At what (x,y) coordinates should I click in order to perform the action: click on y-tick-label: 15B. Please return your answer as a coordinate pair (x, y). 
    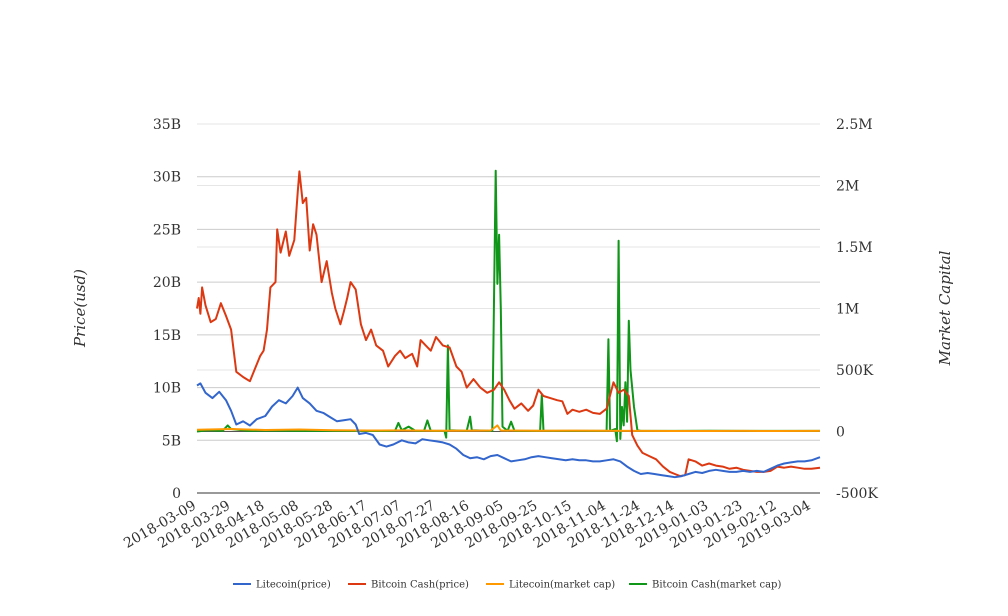
    Looking at the image, I should click on (167, 336).